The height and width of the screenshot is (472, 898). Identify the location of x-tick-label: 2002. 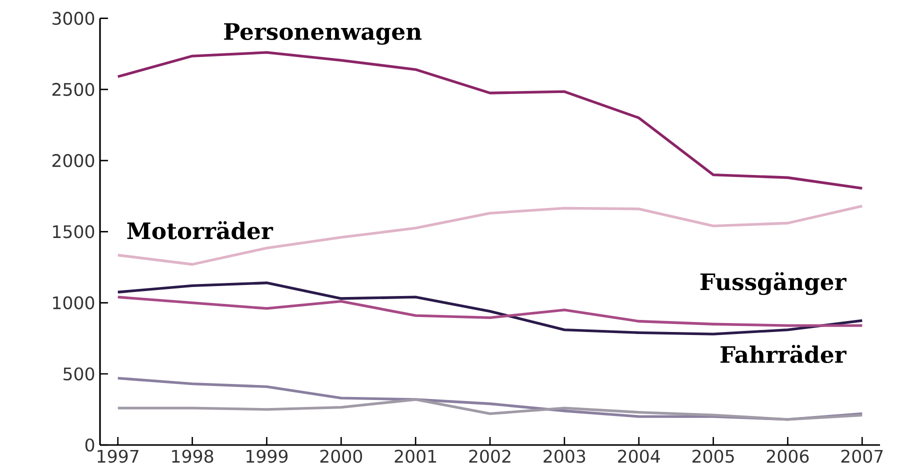
(489, 456).